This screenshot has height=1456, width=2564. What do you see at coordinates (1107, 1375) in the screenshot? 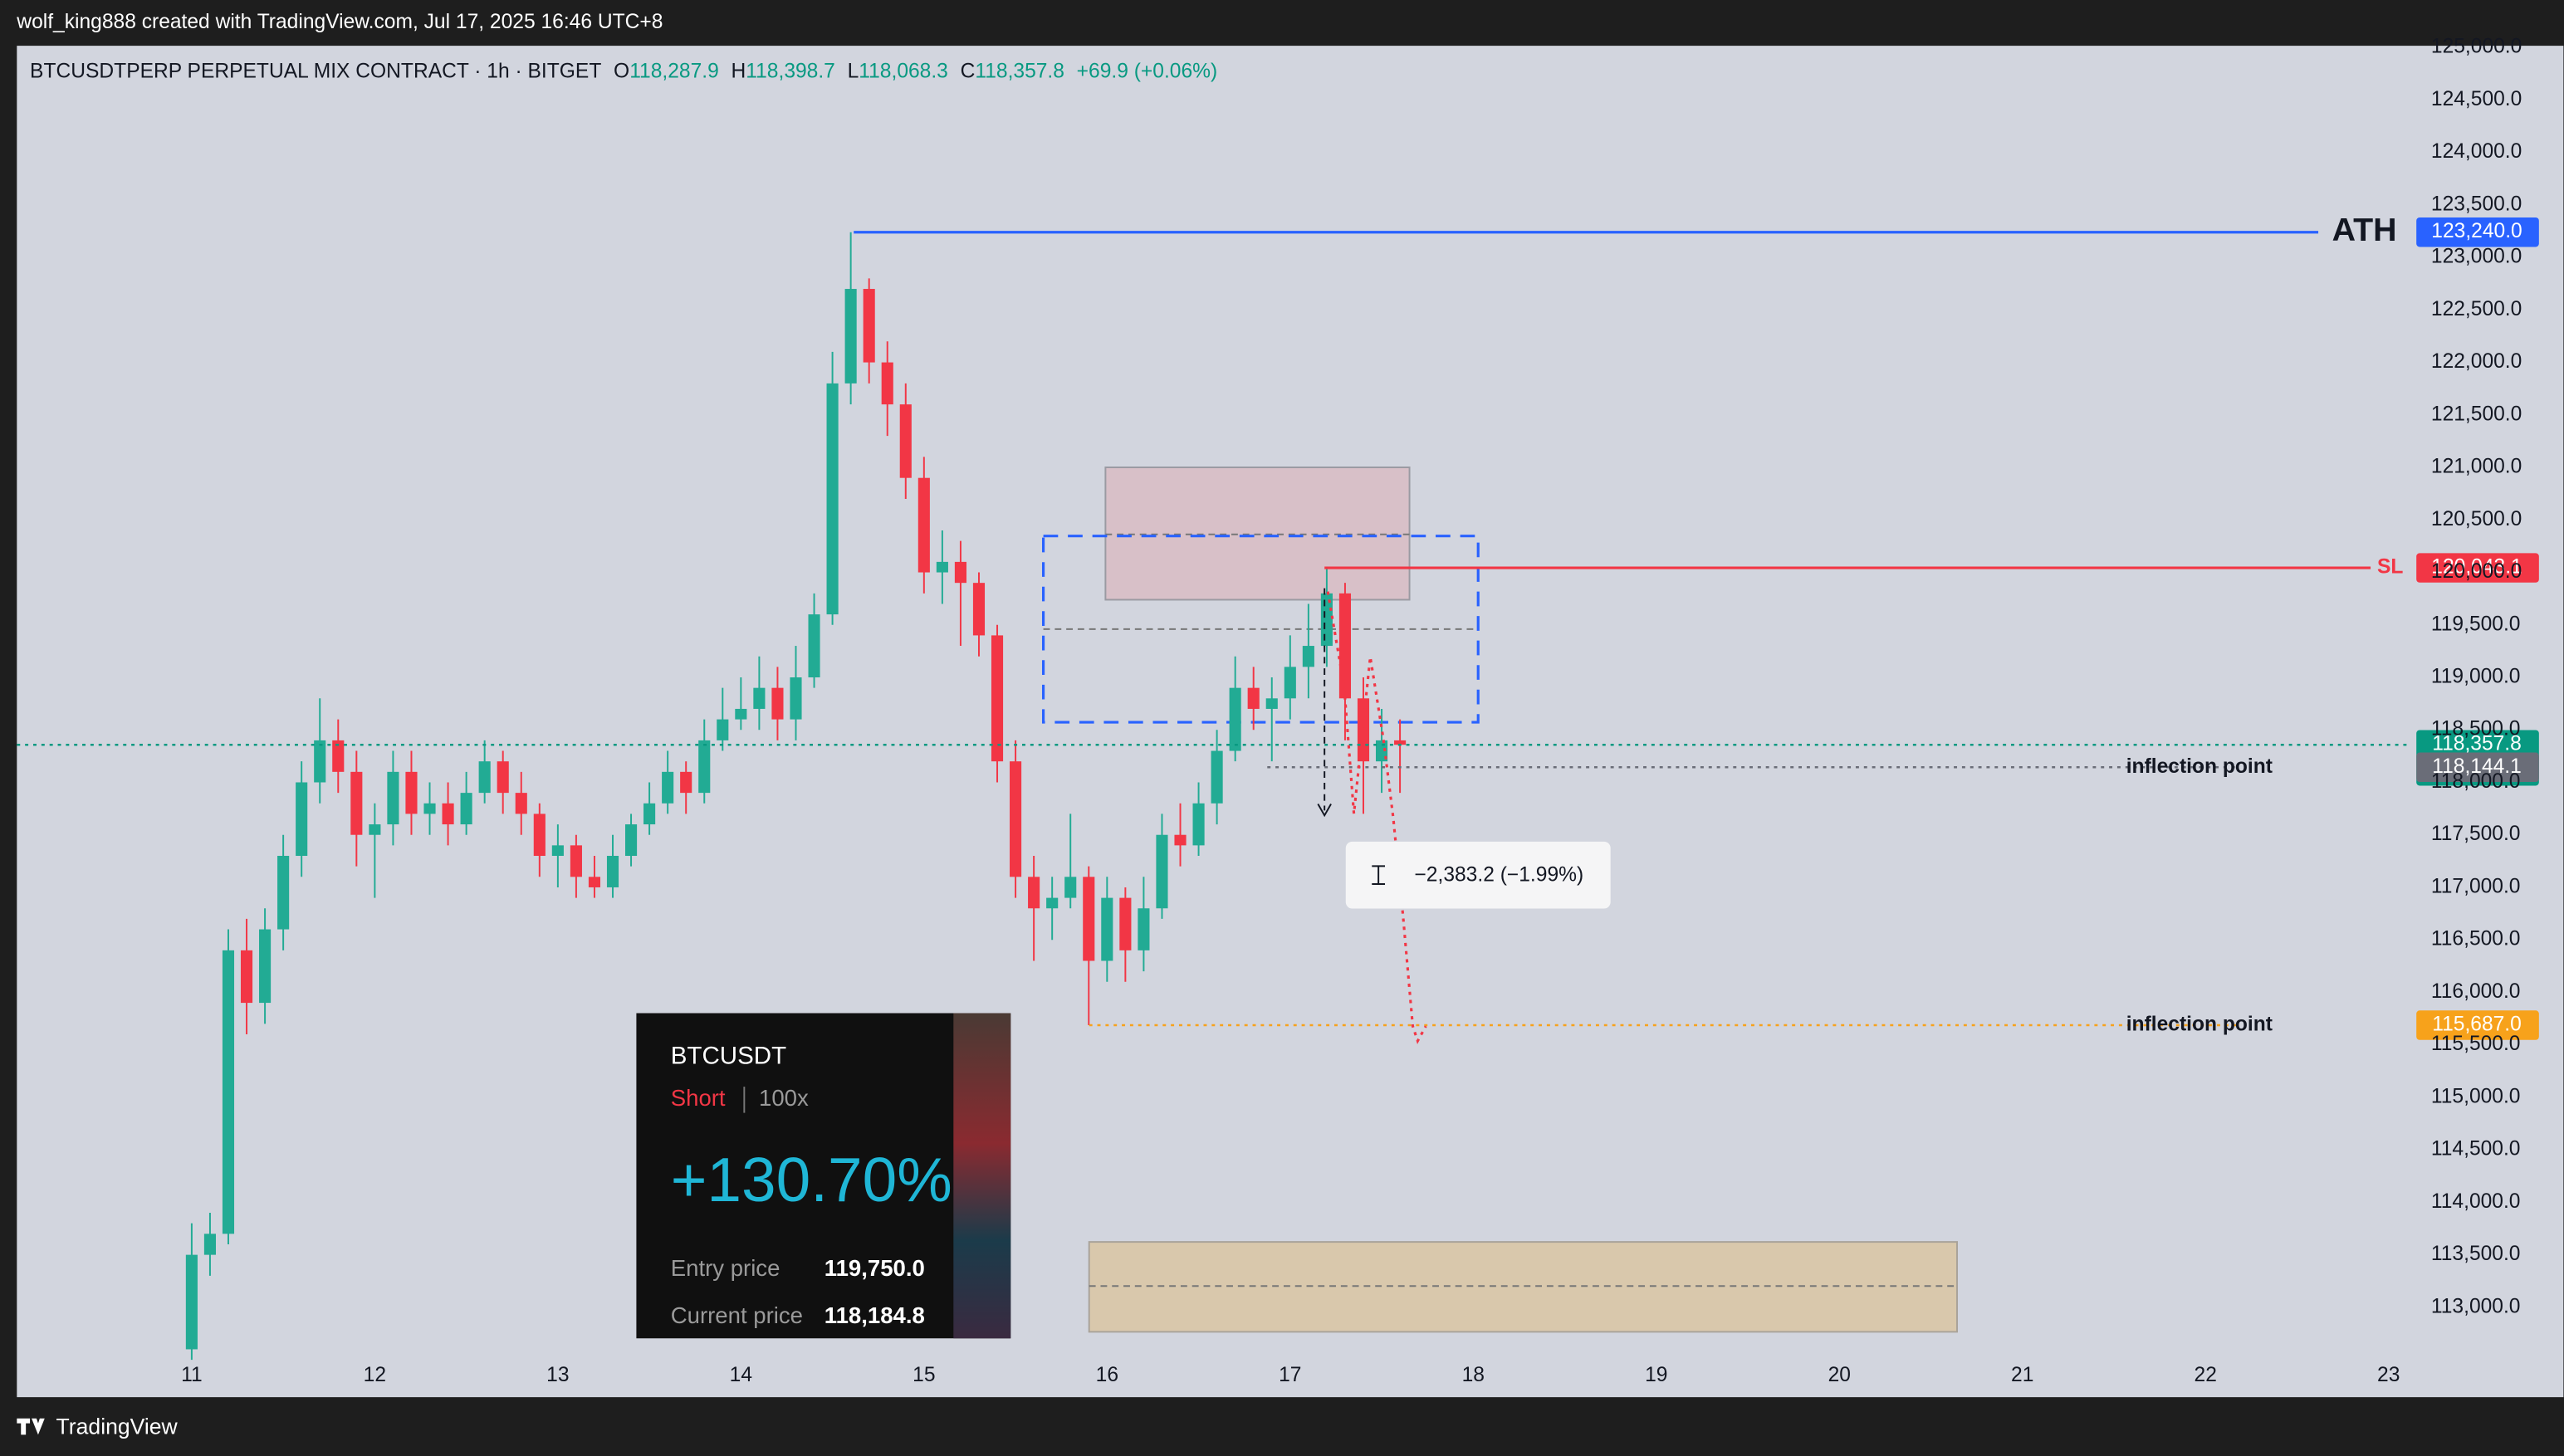
I see `x-tick-label: 16` at bounding box center [1107, 1375].